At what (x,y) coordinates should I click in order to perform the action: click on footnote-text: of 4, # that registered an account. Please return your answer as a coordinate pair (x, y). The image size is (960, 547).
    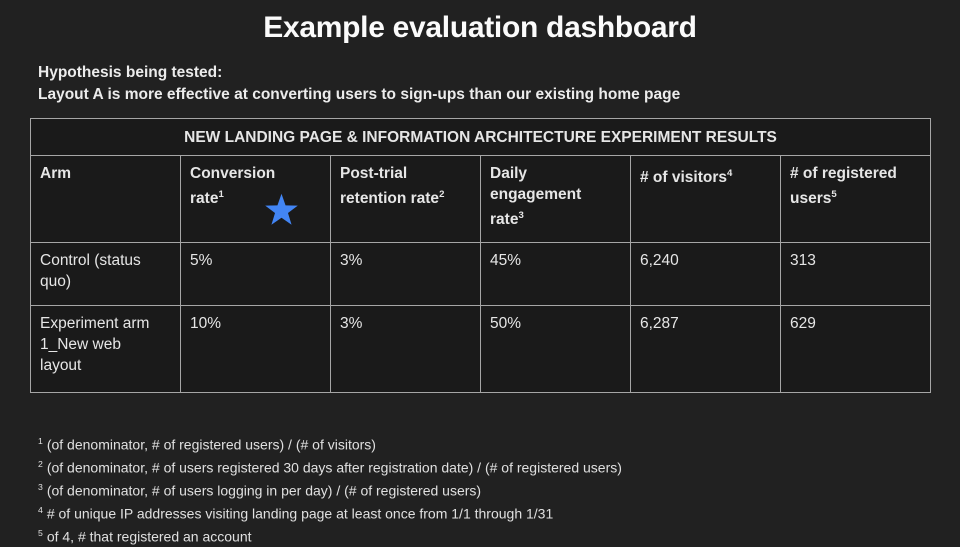
    Looking at the image, I should click on (149, 536).